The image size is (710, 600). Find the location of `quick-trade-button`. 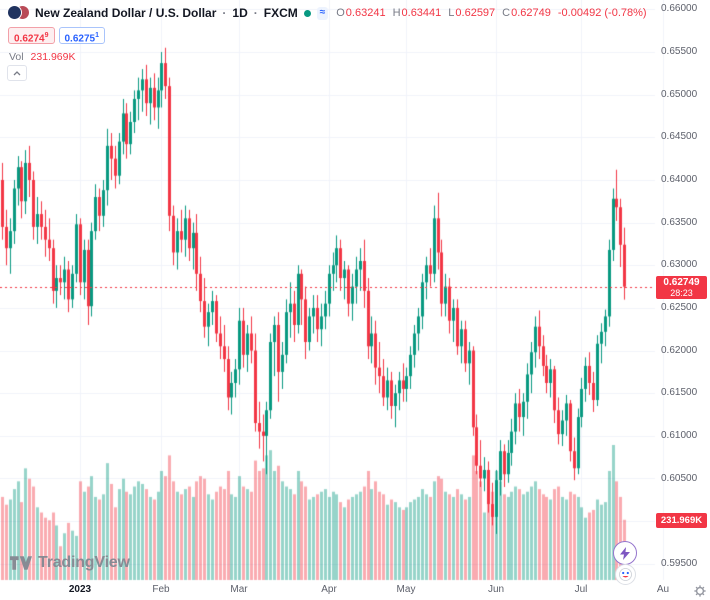

quick-trade-button is located at coordinates (625, 553).